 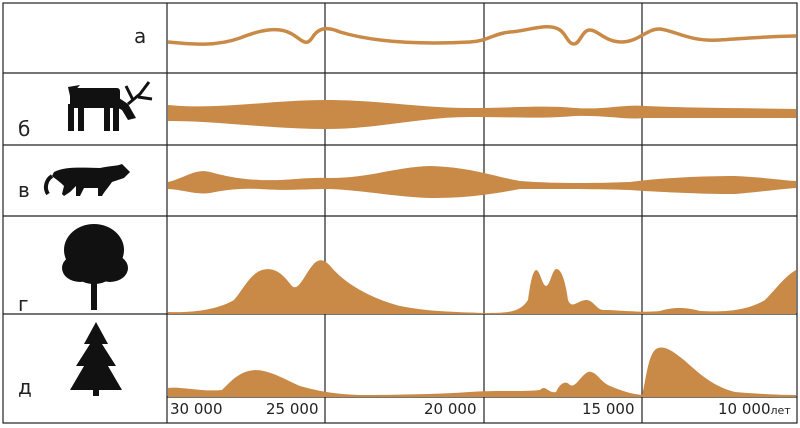 What do you see at coordinates (780, 410) in the screenshot?
I see `axis-unit: лет` at bounding box center [780, 410].